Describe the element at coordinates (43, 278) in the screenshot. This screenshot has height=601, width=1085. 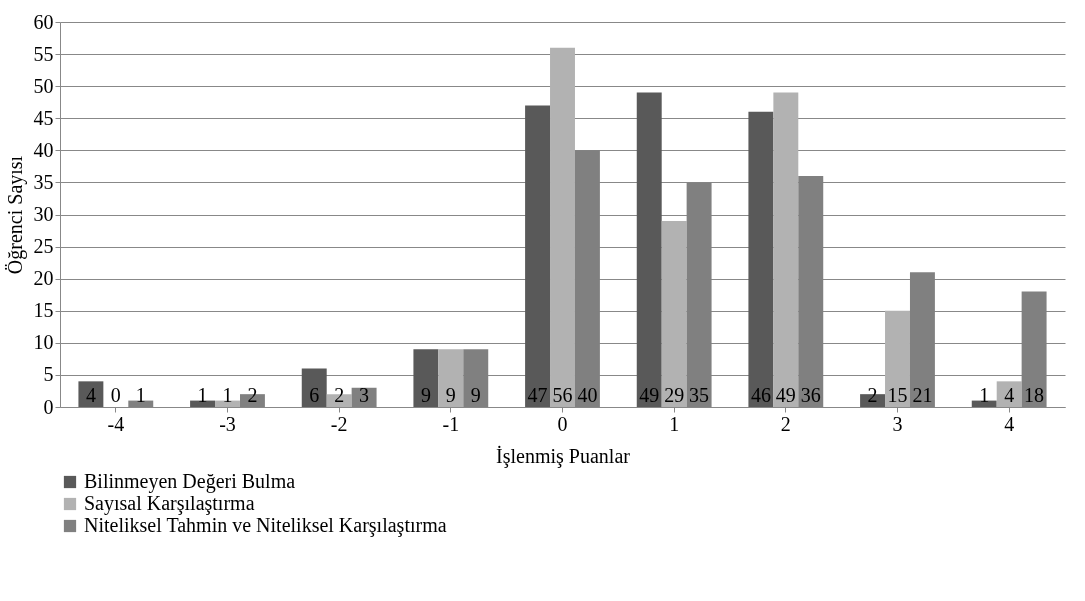
I see `y-tick-label: 20` at that location.